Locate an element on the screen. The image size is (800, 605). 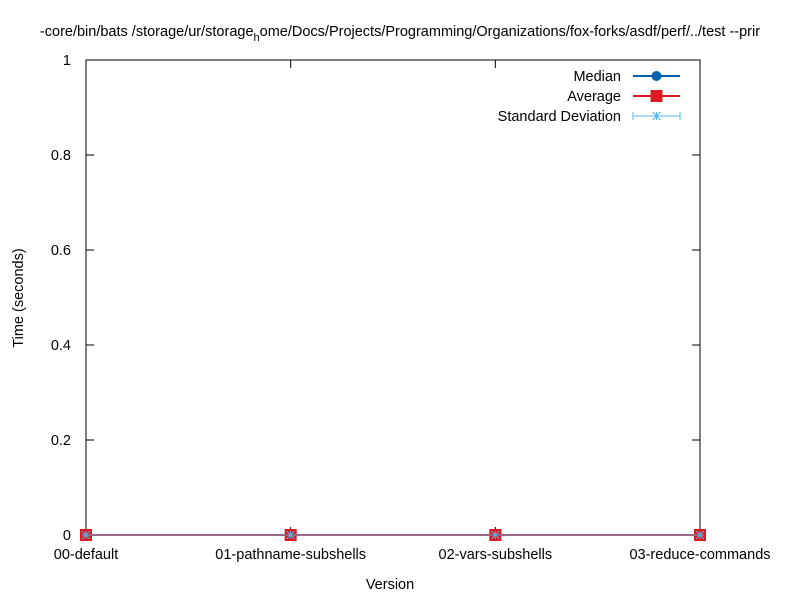
y-tick-label: 0.2 is located at coordinates (61, 441).